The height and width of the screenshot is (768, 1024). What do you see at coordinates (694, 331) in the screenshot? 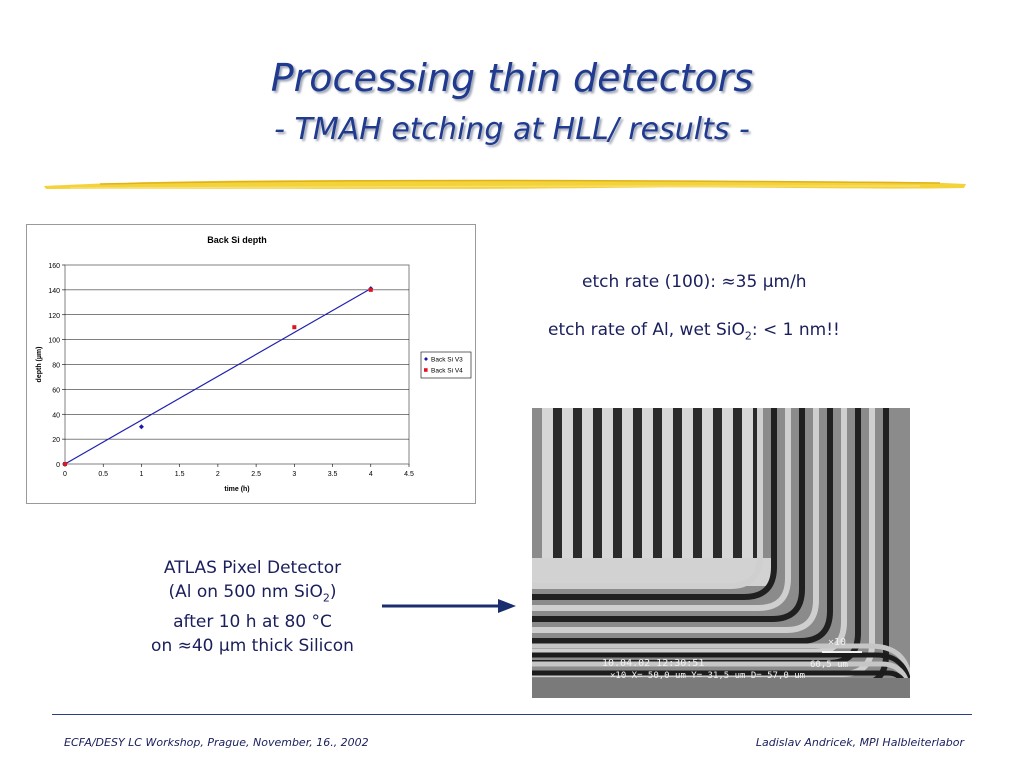
I see `etch-rate-al-text: etch rate of Al, wet SiO2: < 1 nm!!` at bounding box center [694, 331].